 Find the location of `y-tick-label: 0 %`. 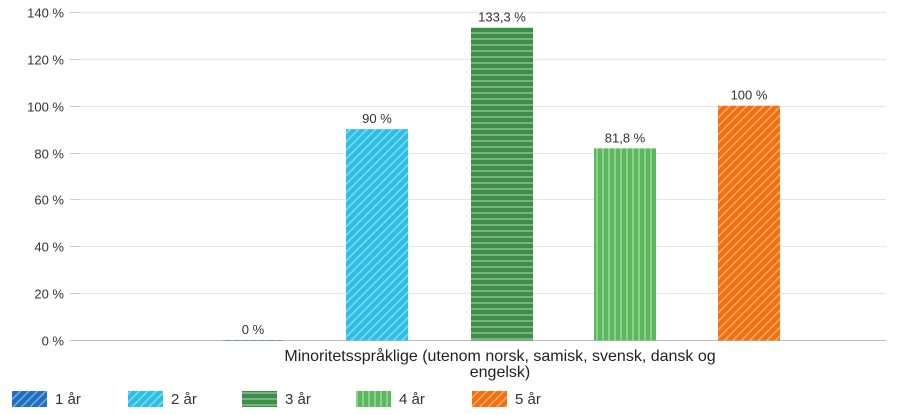

y-tick-label: 0 % is located at coordinates (53, 341).